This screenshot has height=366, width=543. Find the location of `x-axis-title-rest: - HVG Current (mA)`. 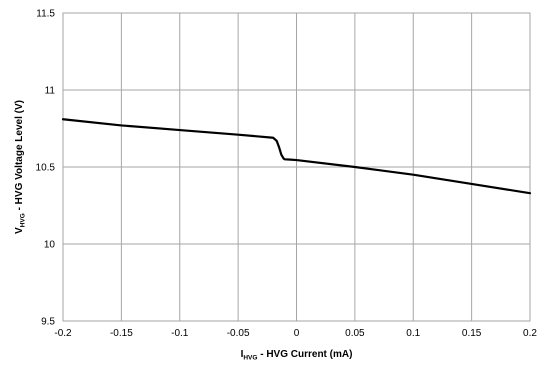

x-axis-title-rest: - HVG Current (mA) is located at coordinates (304, 354).